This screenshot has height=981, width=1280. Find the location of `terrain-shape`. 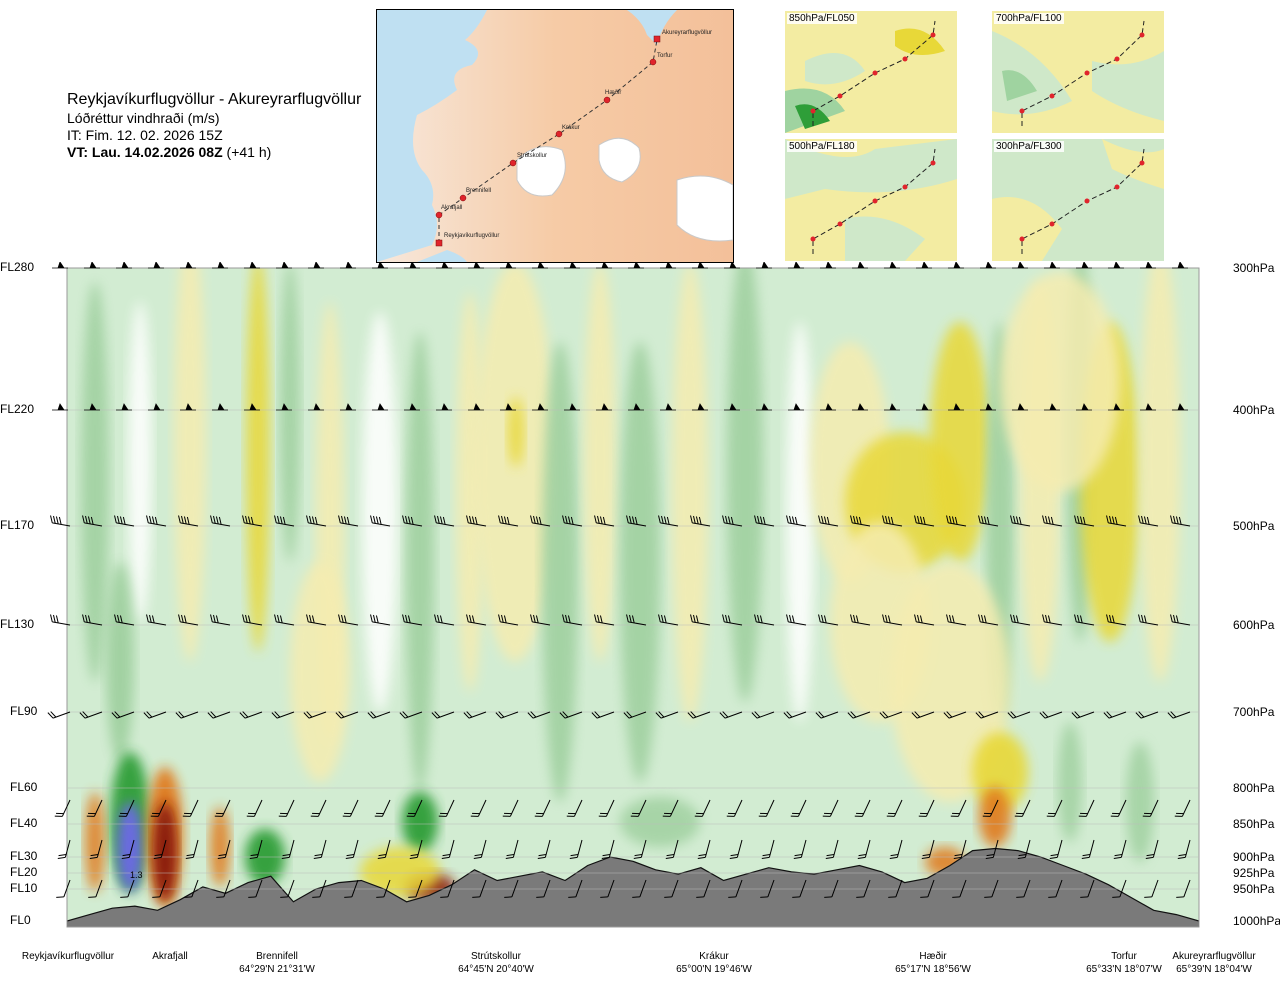

terrain-shape is located at coordinates (633, 887).